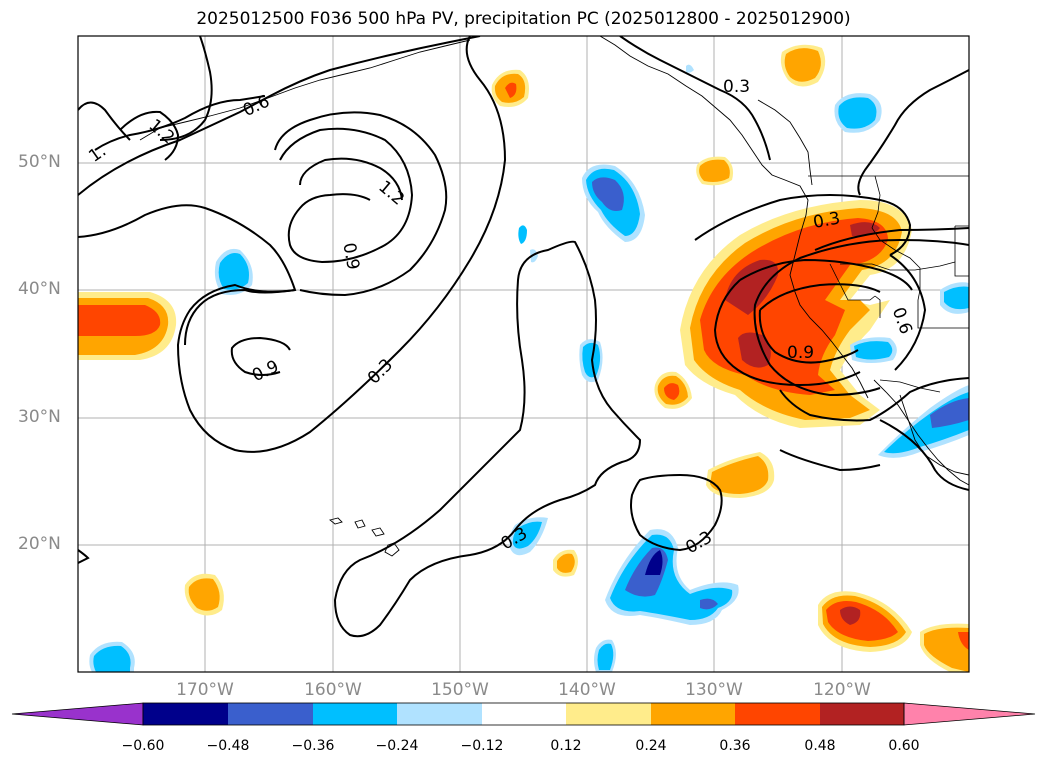 The width and height of the screenshot is (1047, 765). I want to click on colorbar-tick-label: 0.24, so click(651, 746).